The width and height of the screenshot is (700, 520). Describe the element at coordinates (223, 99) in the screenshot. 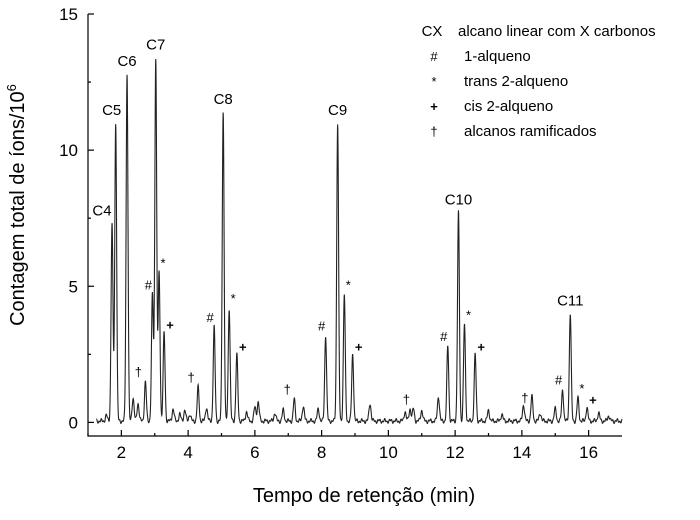

I see `peak-label-c8: C8` at that location.